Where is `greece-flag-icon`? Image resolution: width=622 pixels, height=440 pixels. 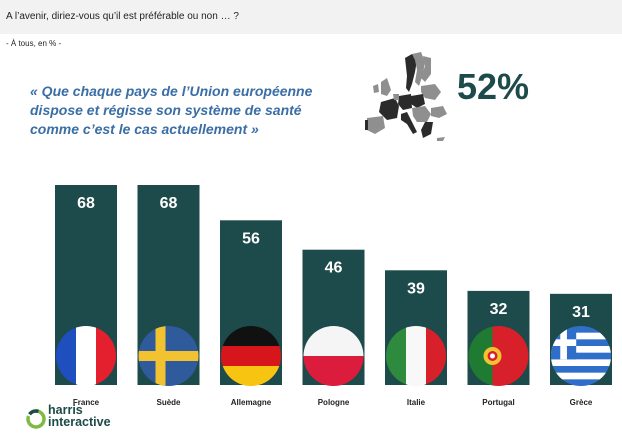 greece-flag-icon is located at coordinates (581, 356).